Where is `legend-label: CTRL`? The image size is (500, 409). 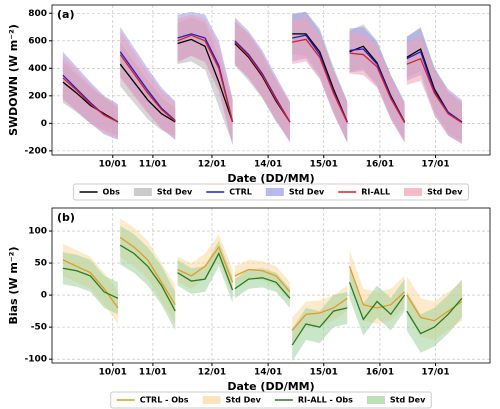
legend-label: CTRL is located at coordinates (240, 192).